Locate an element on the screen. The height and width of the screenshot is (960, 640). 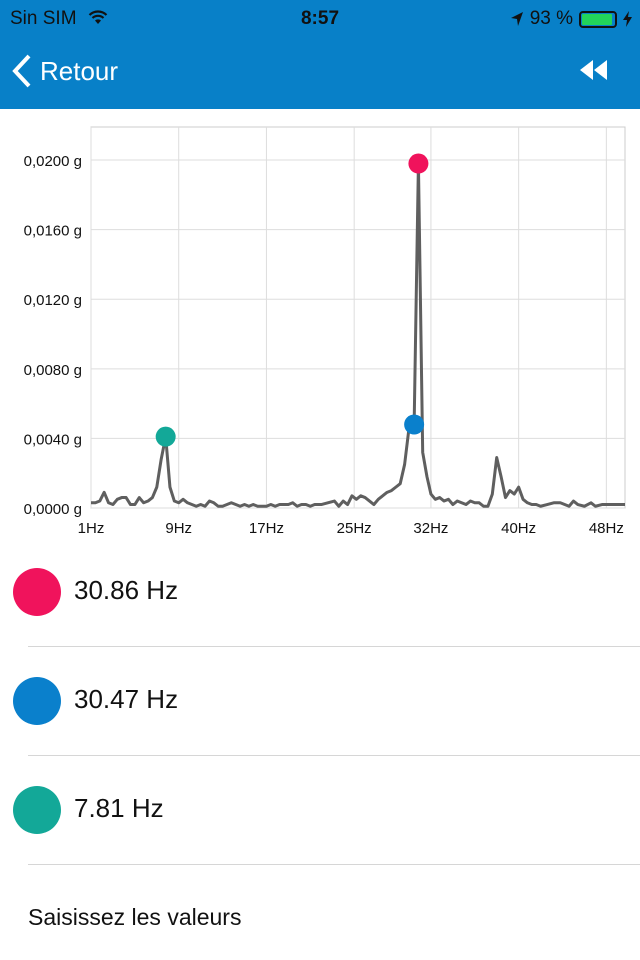
nav-bar: Retour is located at coordinates (320, 73).